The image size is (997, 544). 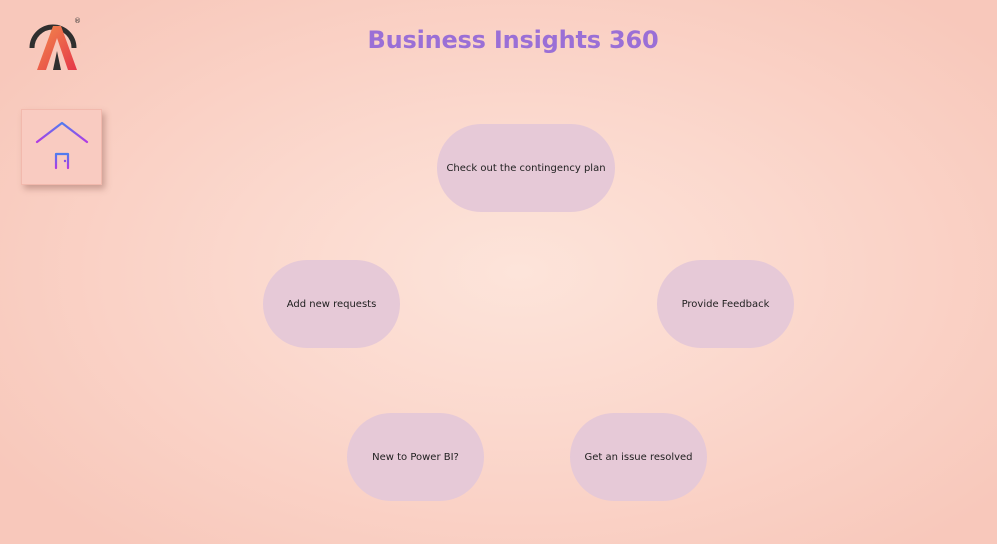 I want to click on contingency-plan-button: Check out the contingency plan, so click(x=526, y=168).